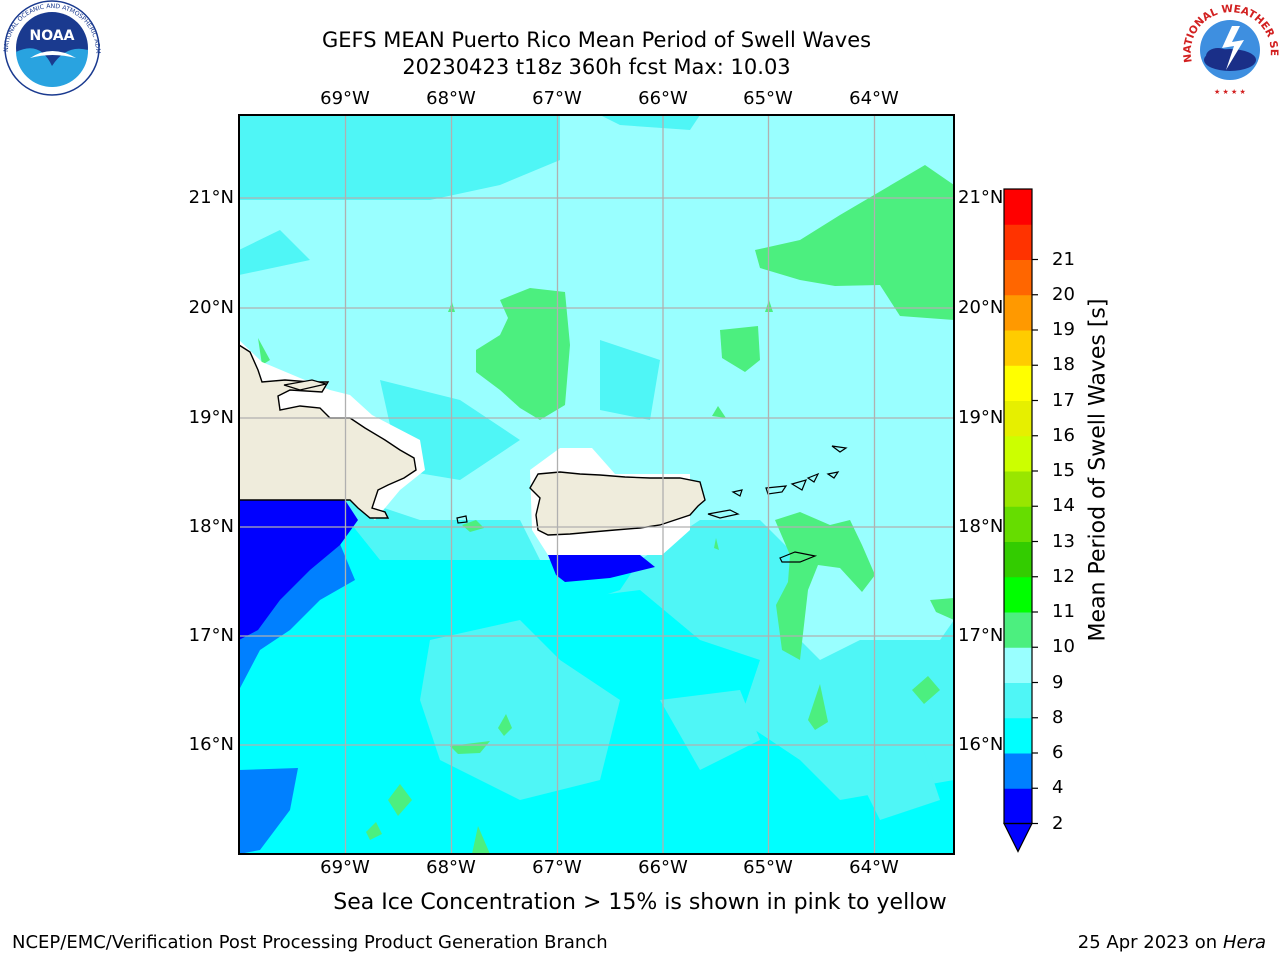  I want to click on colorbar-tick-label: 15, so click(1063, 470).